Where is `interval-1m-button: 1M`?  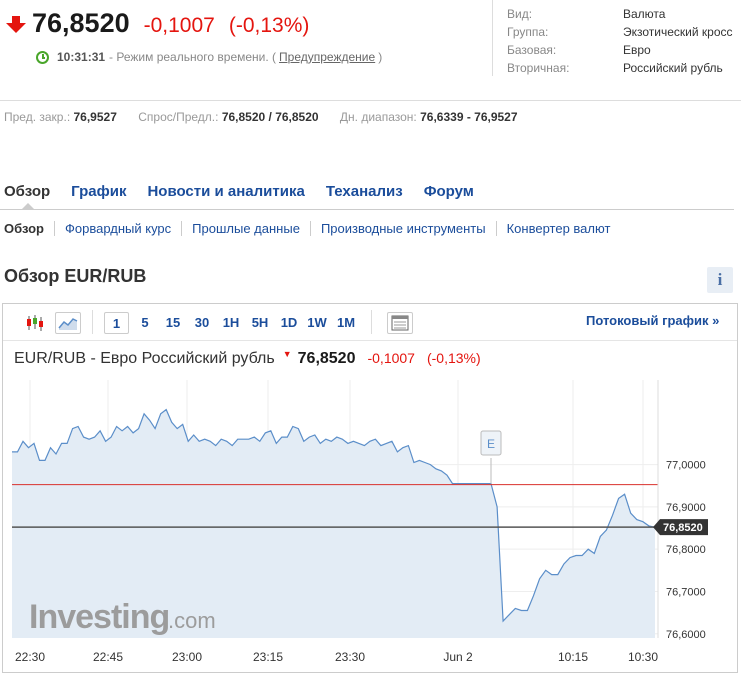 interval-1m-button: 1M is located at coordinates (346, 322).